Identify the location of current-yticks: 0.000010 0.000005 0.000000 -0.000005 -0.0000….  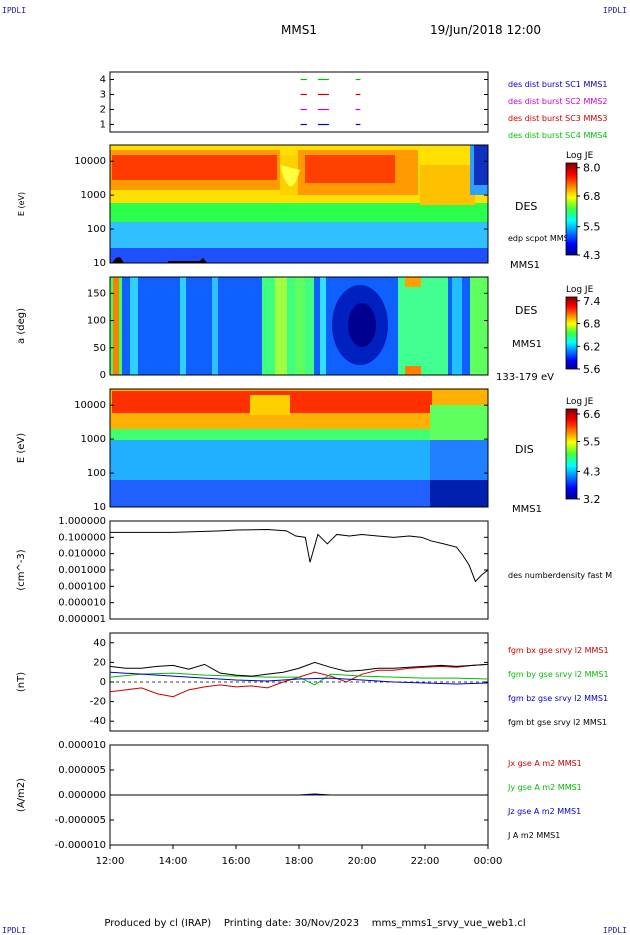
(271, 795).